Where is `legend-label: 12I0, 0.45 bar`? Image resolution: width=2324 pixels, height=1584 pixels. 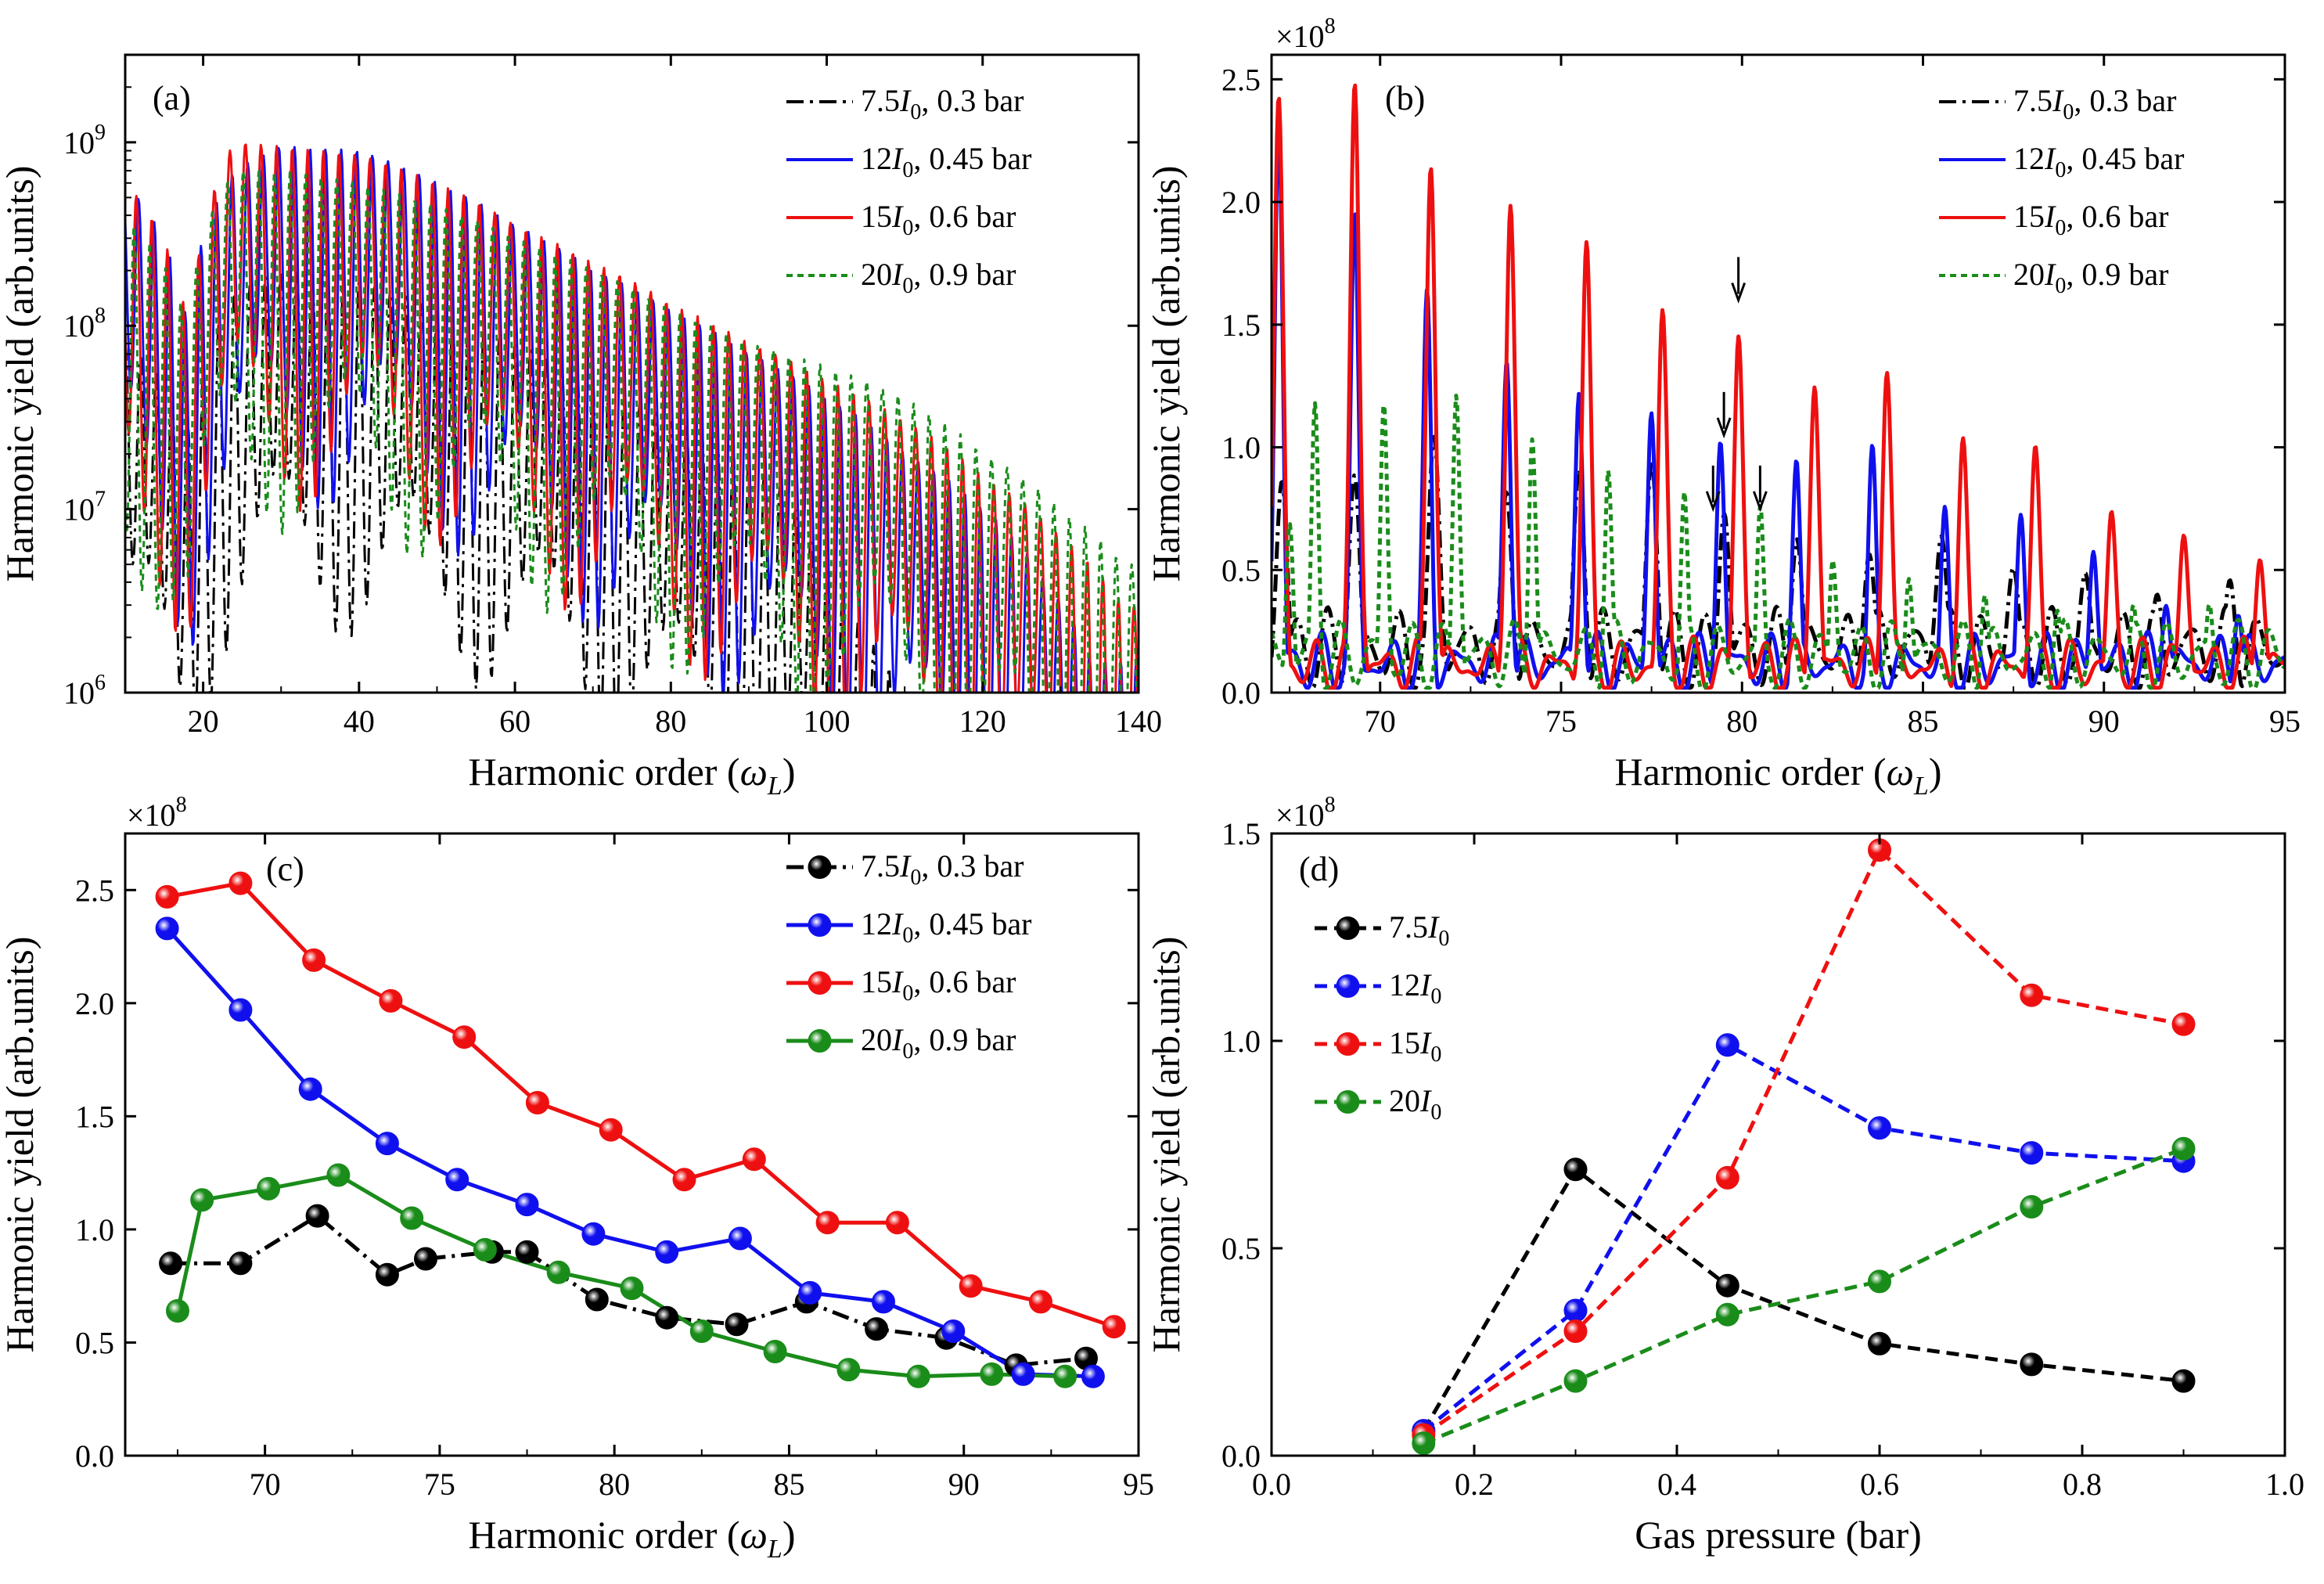 legend-label: 12I0, 0.45 bar is located at coordinates (946, 927).